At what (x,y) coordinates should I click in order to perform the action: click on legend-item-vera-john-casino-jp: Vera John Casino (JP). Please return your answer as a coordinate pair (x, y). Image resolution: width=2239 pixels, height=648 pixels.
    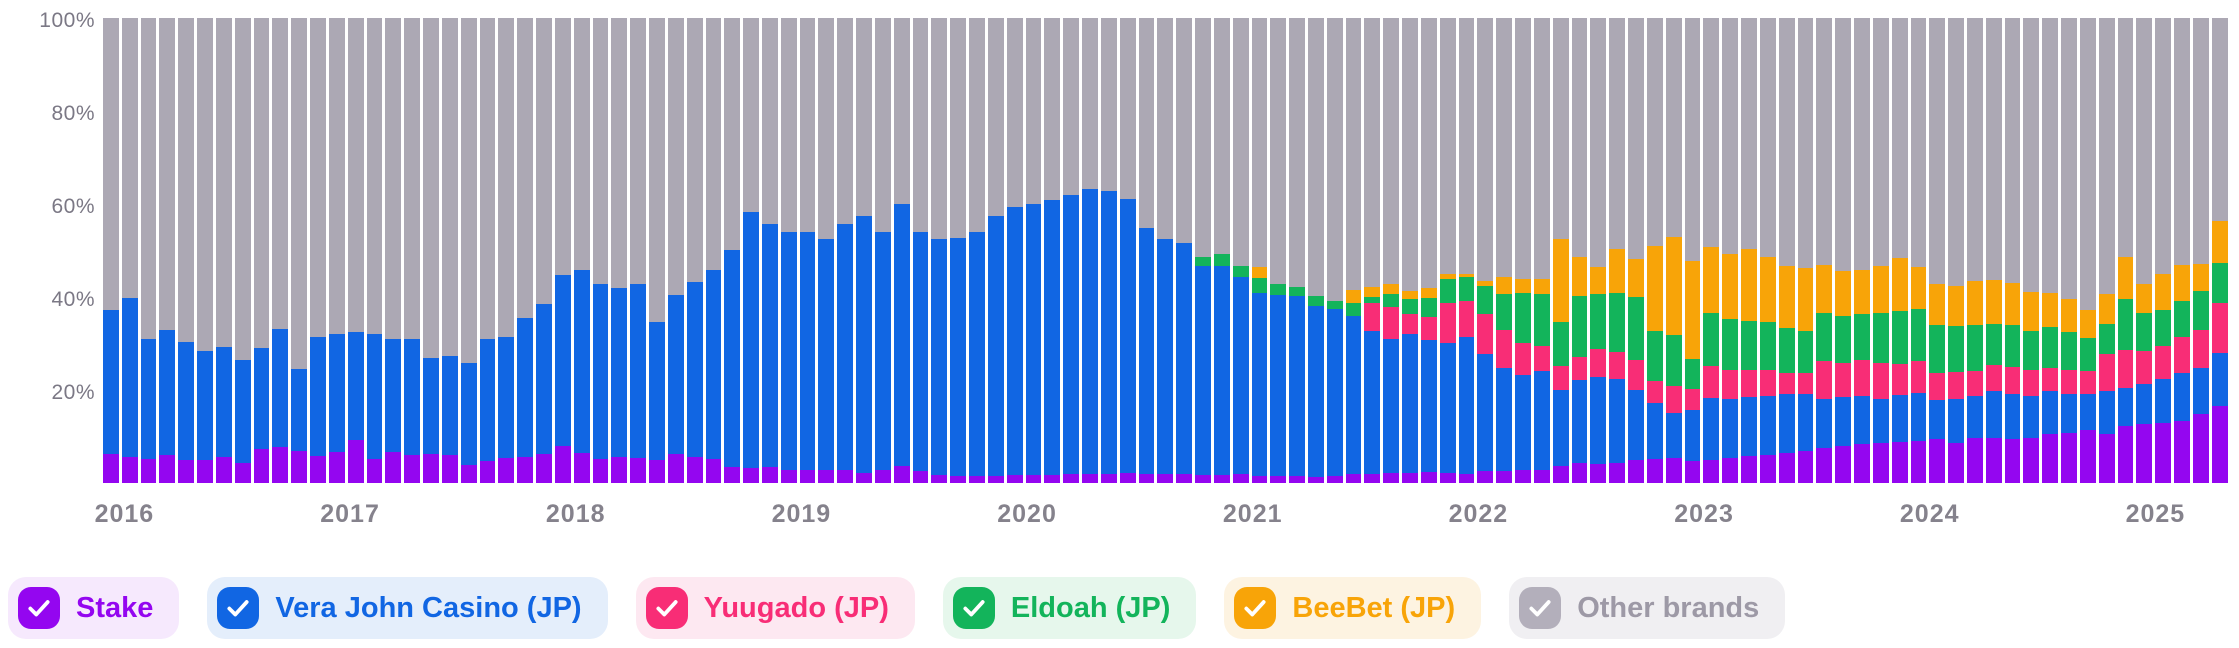
    Looking at the image, I should click on (407, 608).